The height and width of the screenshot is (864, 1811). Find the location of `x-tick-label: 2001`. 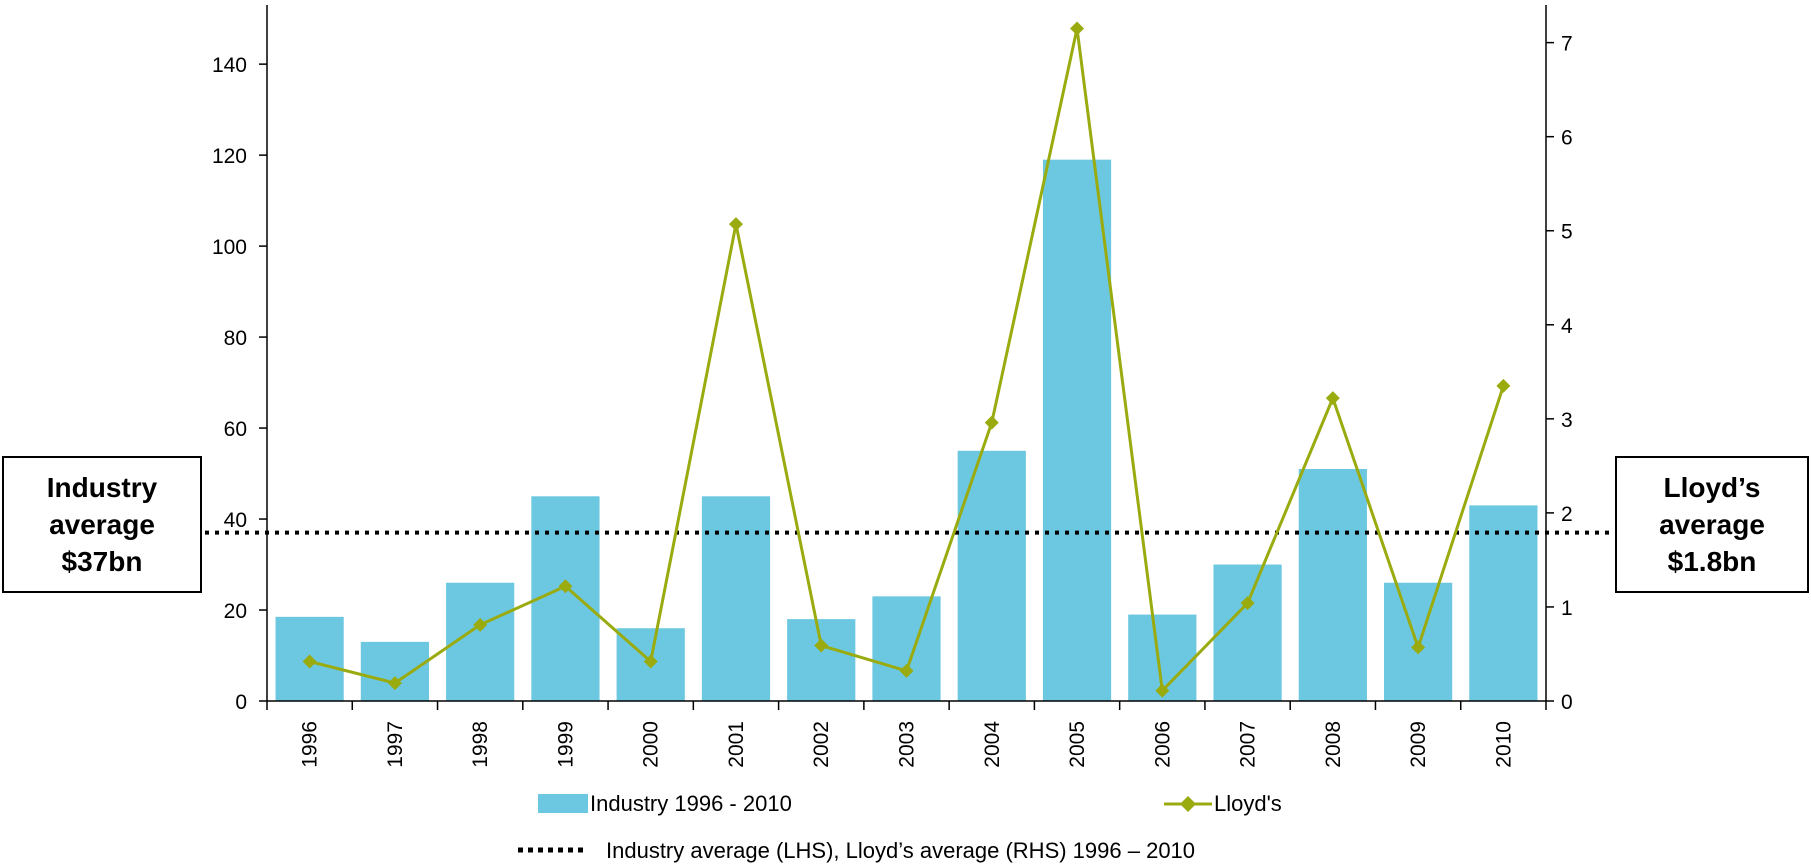

x-tick-label: 2001 is located at coordinates (736, 744).